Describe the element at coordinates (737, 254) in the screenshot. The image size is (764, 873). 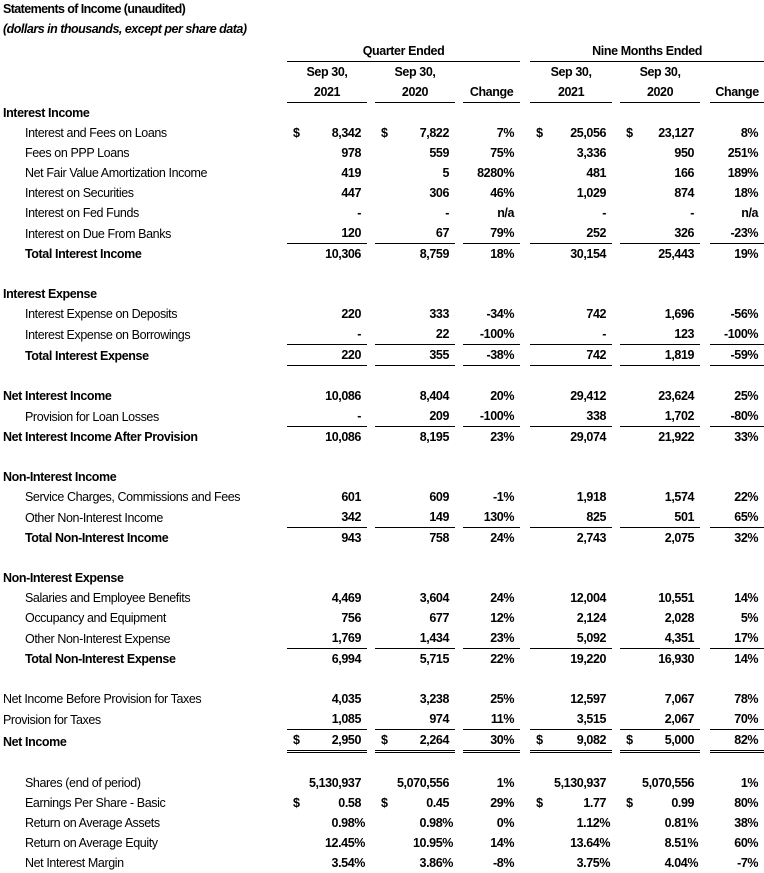
I see `value-cell: 19%` at that location.